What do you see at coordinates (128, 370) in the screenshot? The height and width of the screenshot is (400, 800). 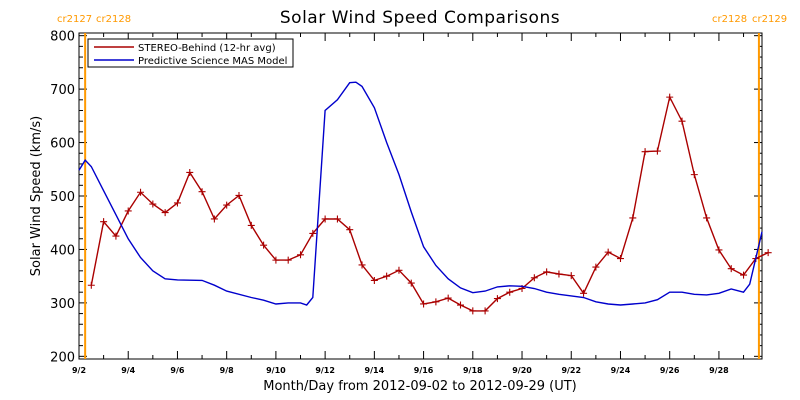 I see `x-tick-label: 9/4` at bounding box center [128, 370].